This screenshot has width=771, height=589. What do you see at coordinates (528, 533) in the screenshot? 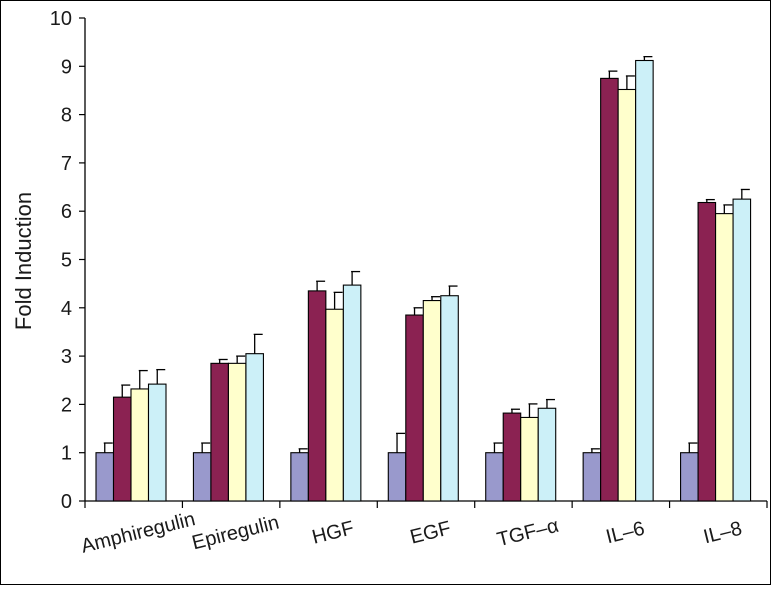
I see `x-tick-label: TGF–α` at bounding box center [528, 533].